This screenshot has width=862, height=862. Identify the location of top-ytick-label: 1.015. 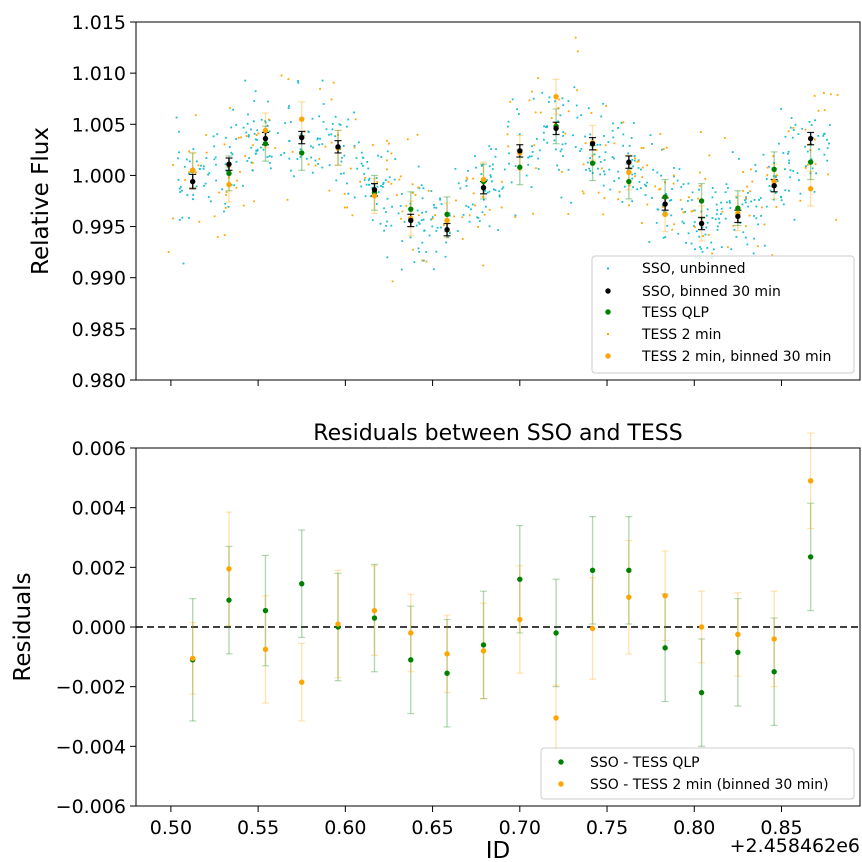
(99, 23).